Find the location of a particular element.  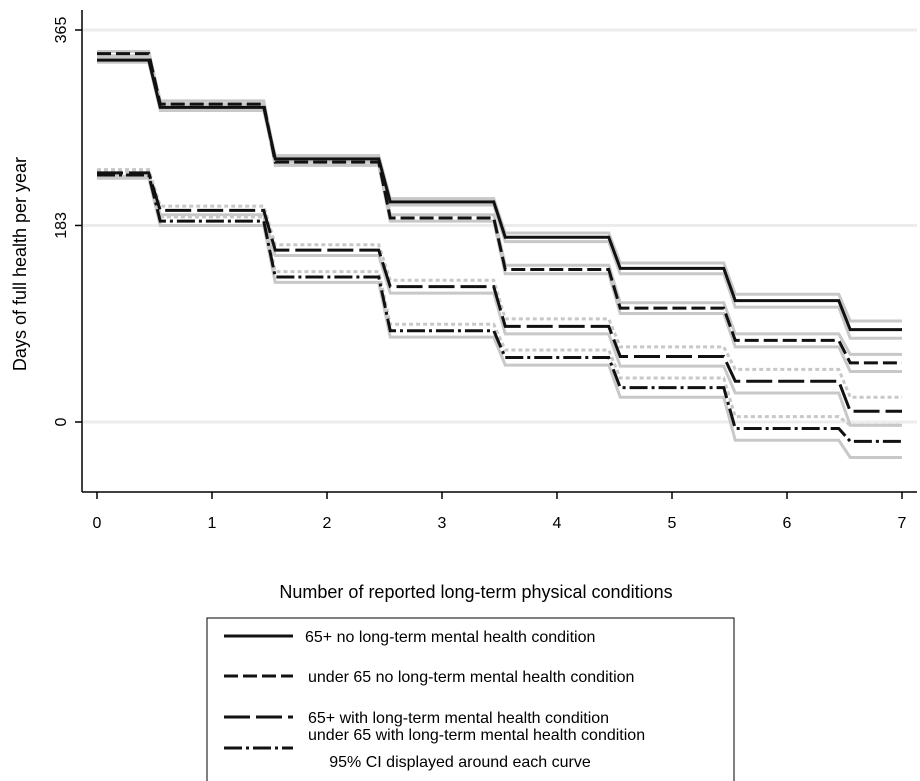

x-tick-label: 2 is located at coordinates (327, 523).